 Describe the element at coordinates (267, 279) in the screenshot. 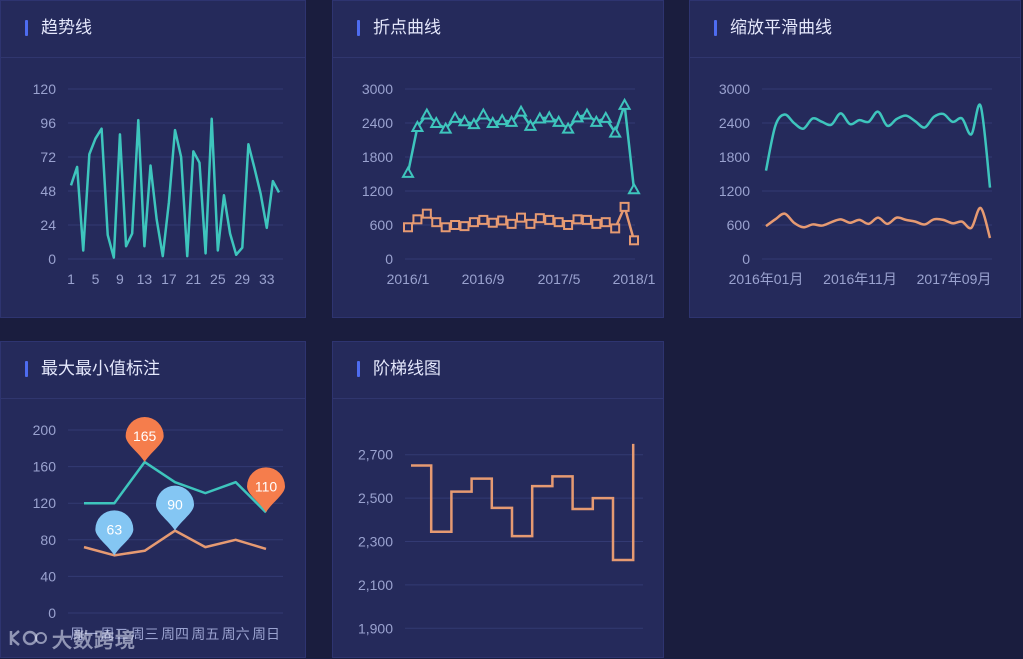

I see `x-tick-label: 33` at that location.